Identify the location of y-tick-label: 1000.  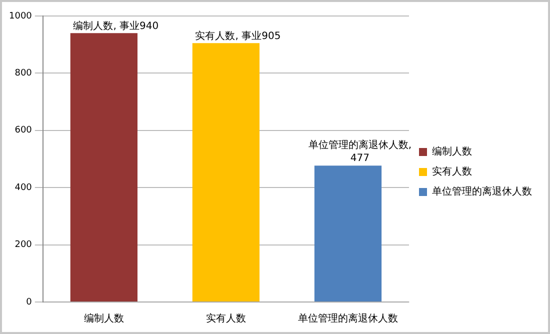
(20, 16).